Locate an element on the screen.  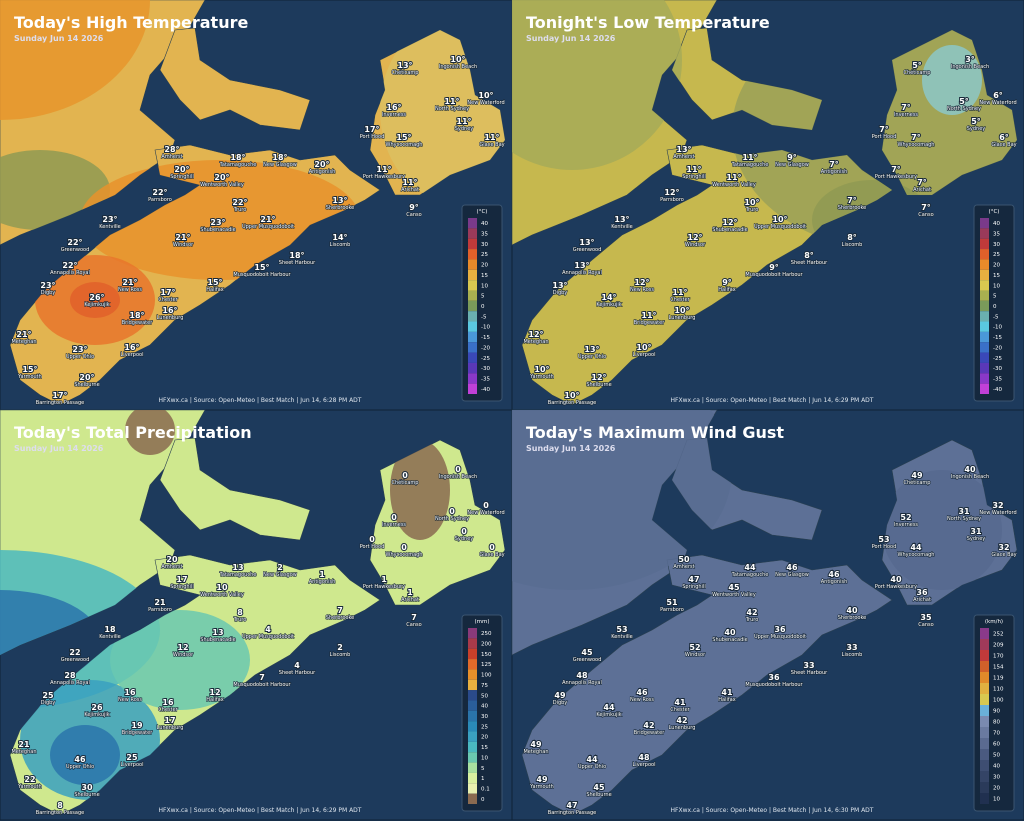
place-name: Shubenacadie is located at coordinates (729, 640).